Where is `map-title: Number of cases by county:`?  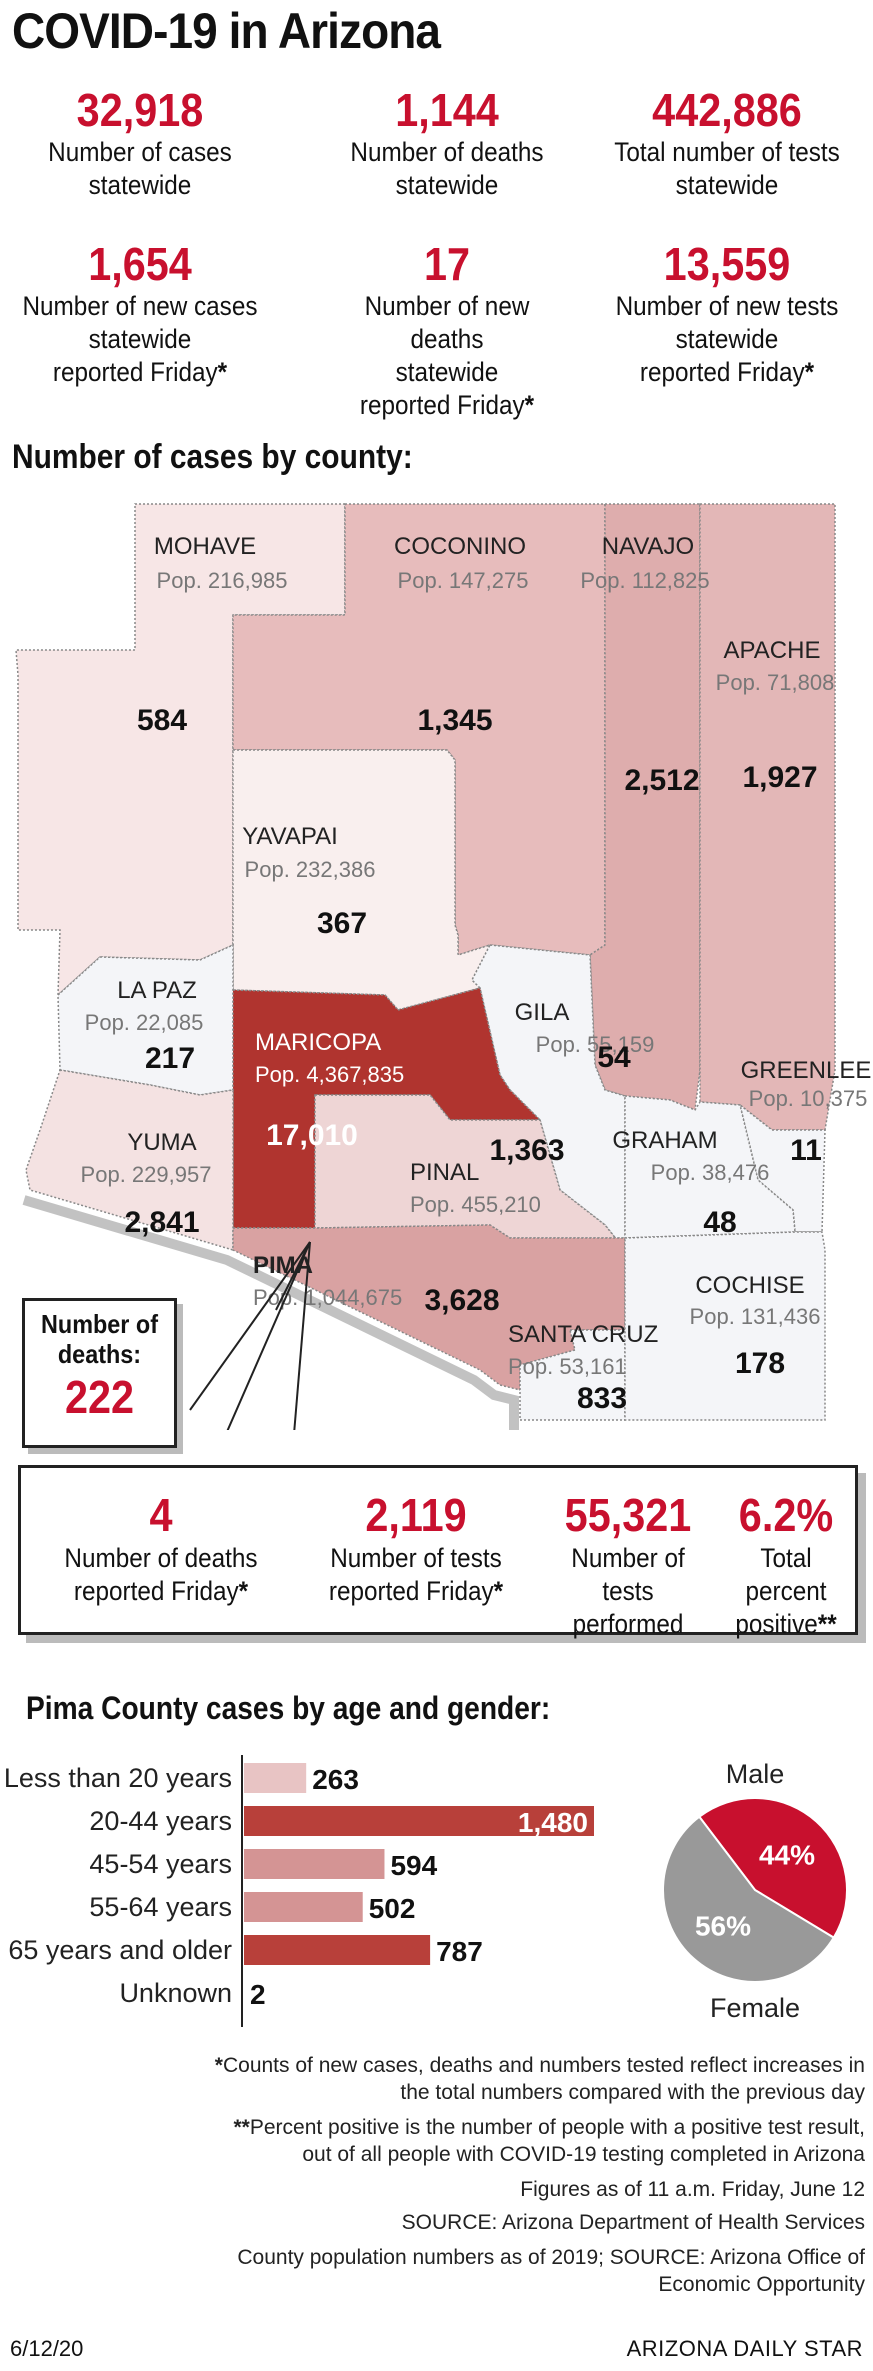 map-title: Number of cases by county: is located at coordinates (212, 457).